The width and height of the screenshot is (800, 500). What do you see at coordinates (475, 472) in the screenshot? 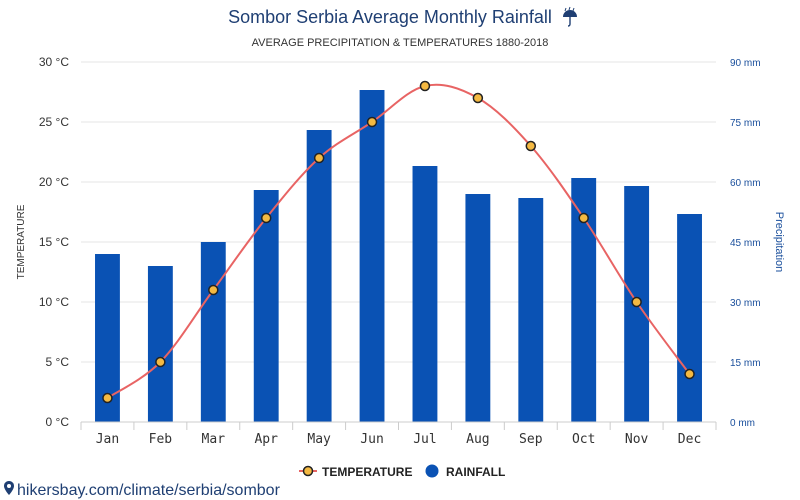
I see `legend-label-rainfall: RAINFALL` at bounding box center [475, 472].